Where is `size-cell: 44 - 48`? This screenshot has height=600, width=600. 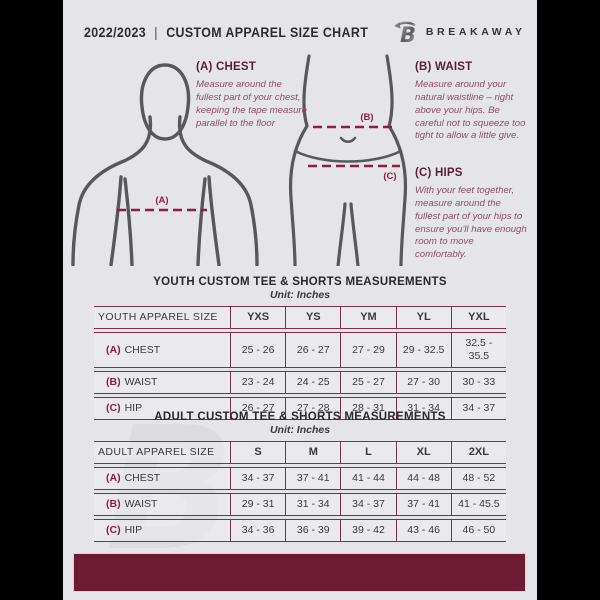 size-cell: 44 - 48 is located at coordinates (423, 478).